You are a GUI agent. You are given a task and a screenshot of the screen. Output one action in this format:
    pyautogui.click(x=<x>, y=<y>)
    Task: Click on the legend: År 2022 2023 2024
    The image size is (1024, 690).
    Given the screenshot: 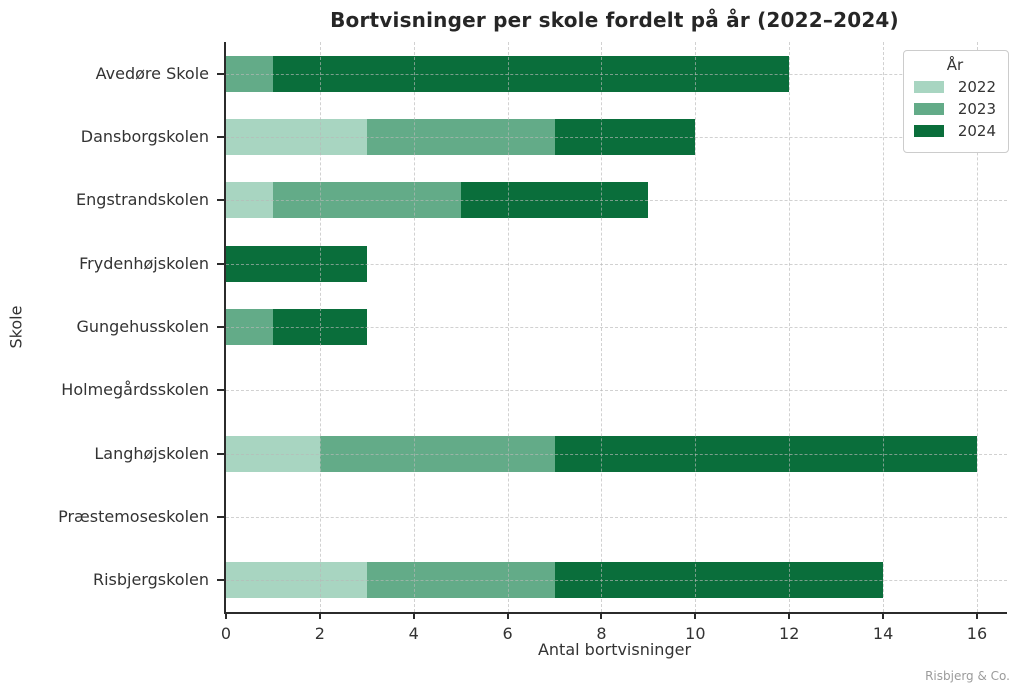 What is the action you would take?
    pyautogui.click(x=956, y=101)
    